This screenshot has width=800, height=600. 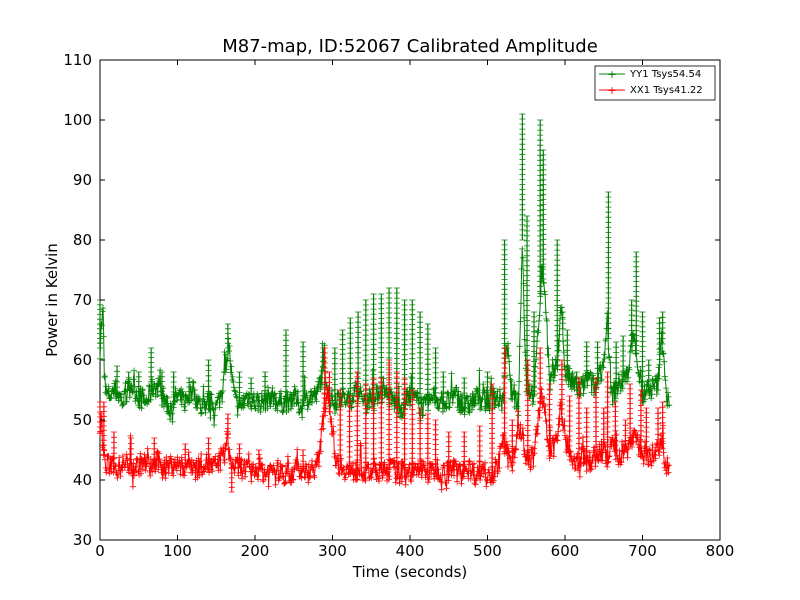 What do you see at coordinates (665, 74) in the screenshot?
I see `legend-label-yy1: YY1 Tsys54.54` at bounding box center [665, 74].